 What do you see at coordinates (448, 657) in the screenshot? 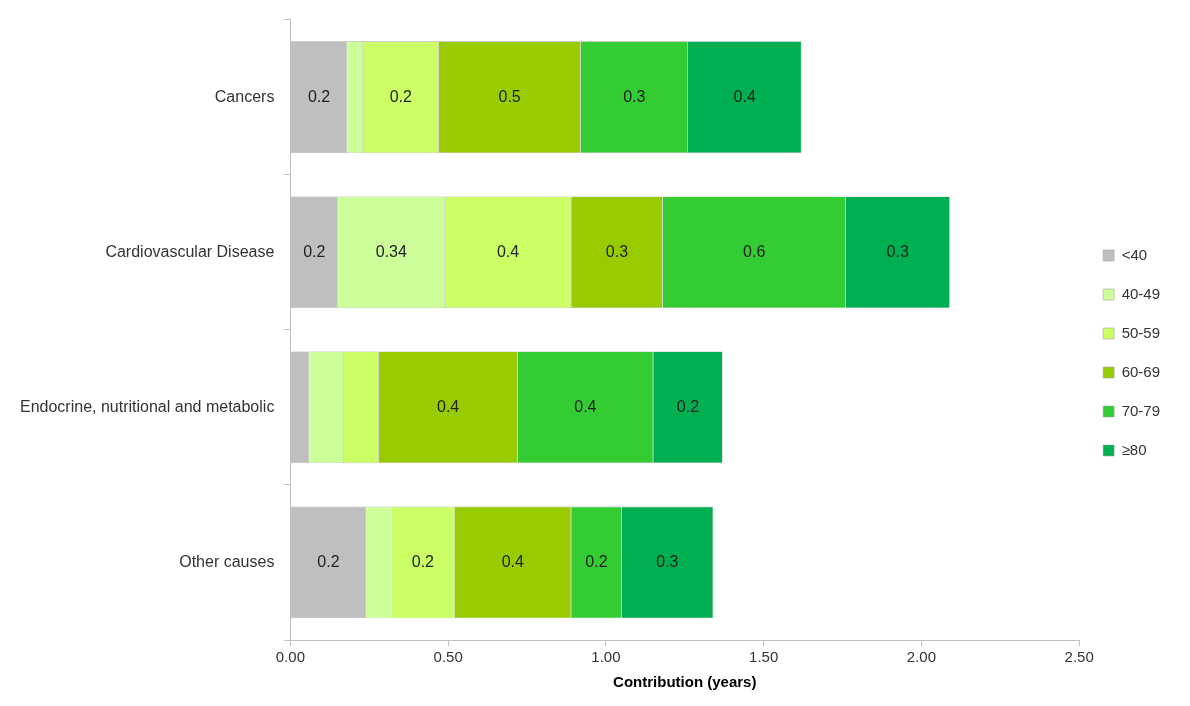
I see `x-tick-label: 0.50` at bounding box center [448, 657].